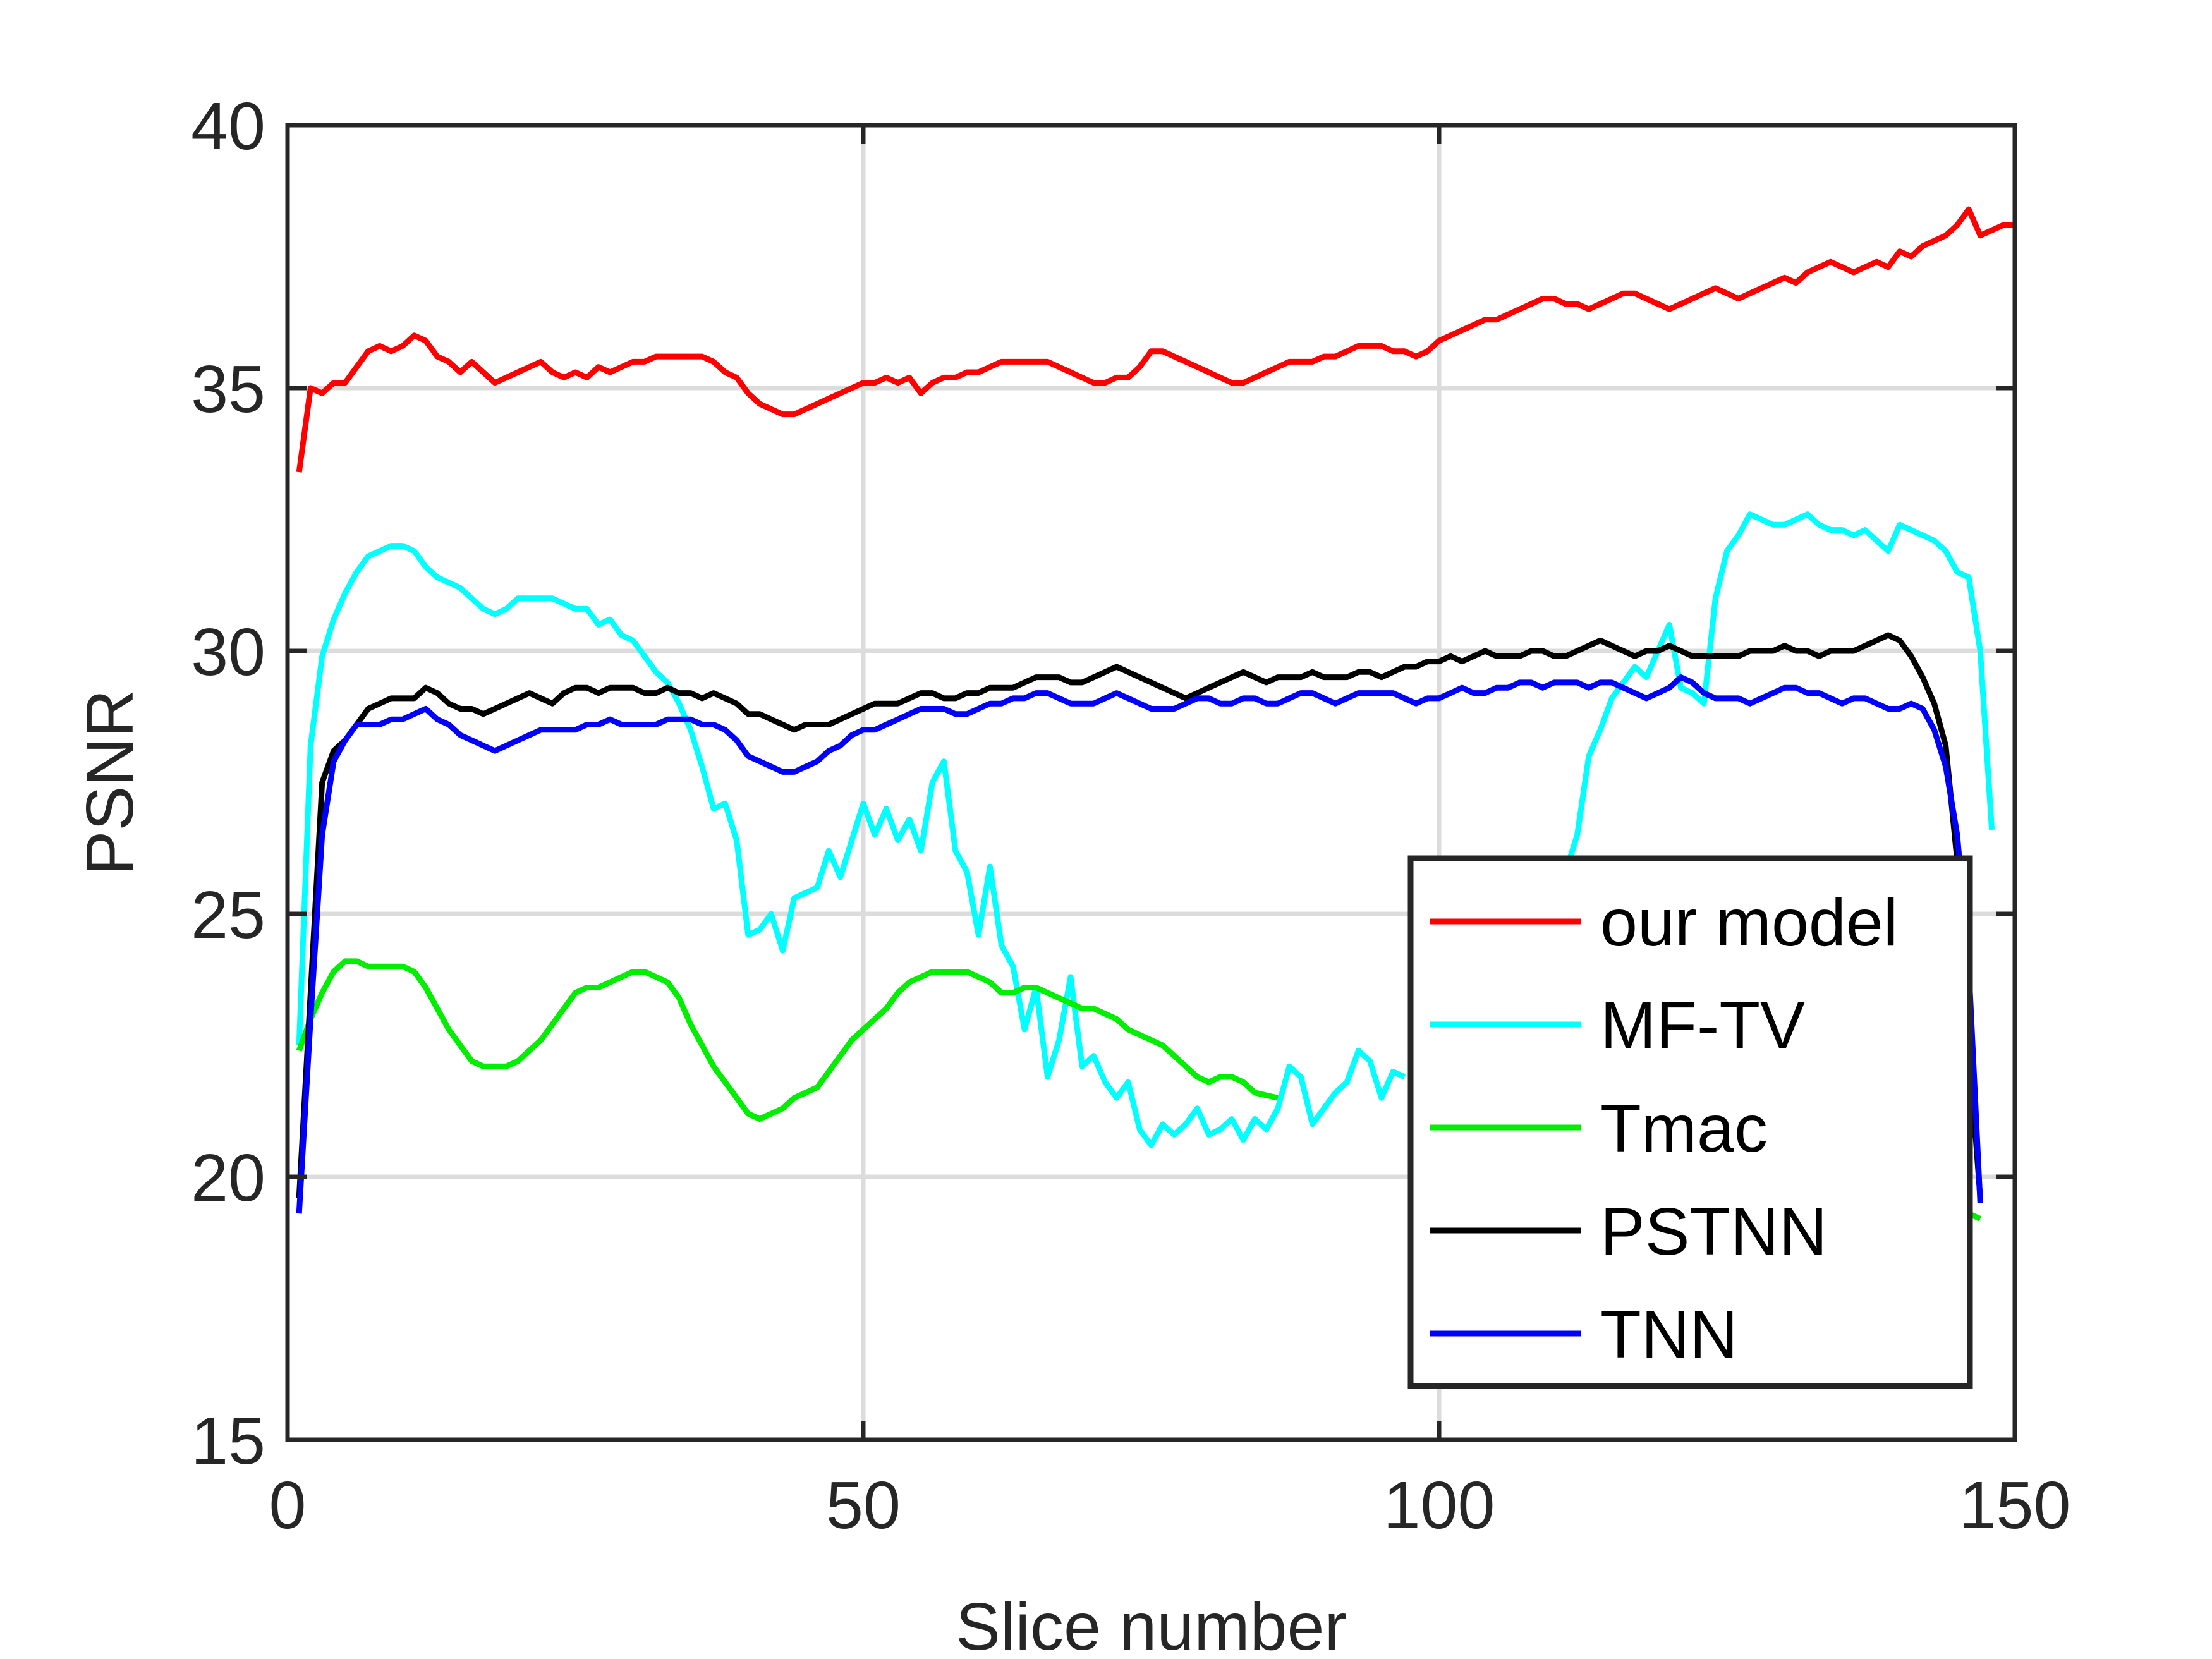 The width and height of the screenshot is (2212, 1659). I want to click on y-tick-label: 25, so click(228, 915).